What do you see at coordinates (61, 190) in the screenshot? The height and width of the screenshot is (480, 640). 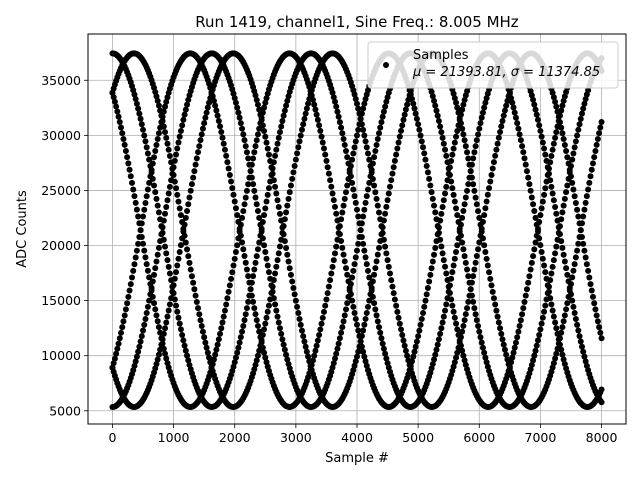 I see `y-tick-label: 25000` at bounding box center [61, 190].